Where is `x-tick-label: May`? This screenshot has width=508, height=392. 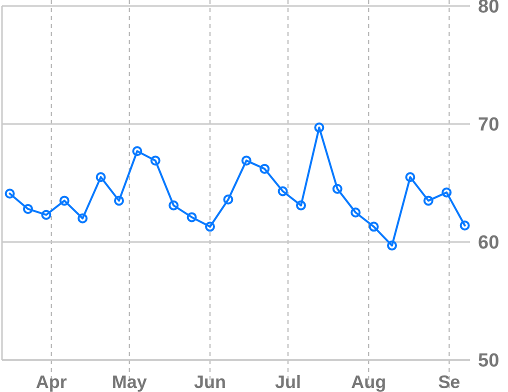
x-tick-label: May is located at coordinates (129, 382).